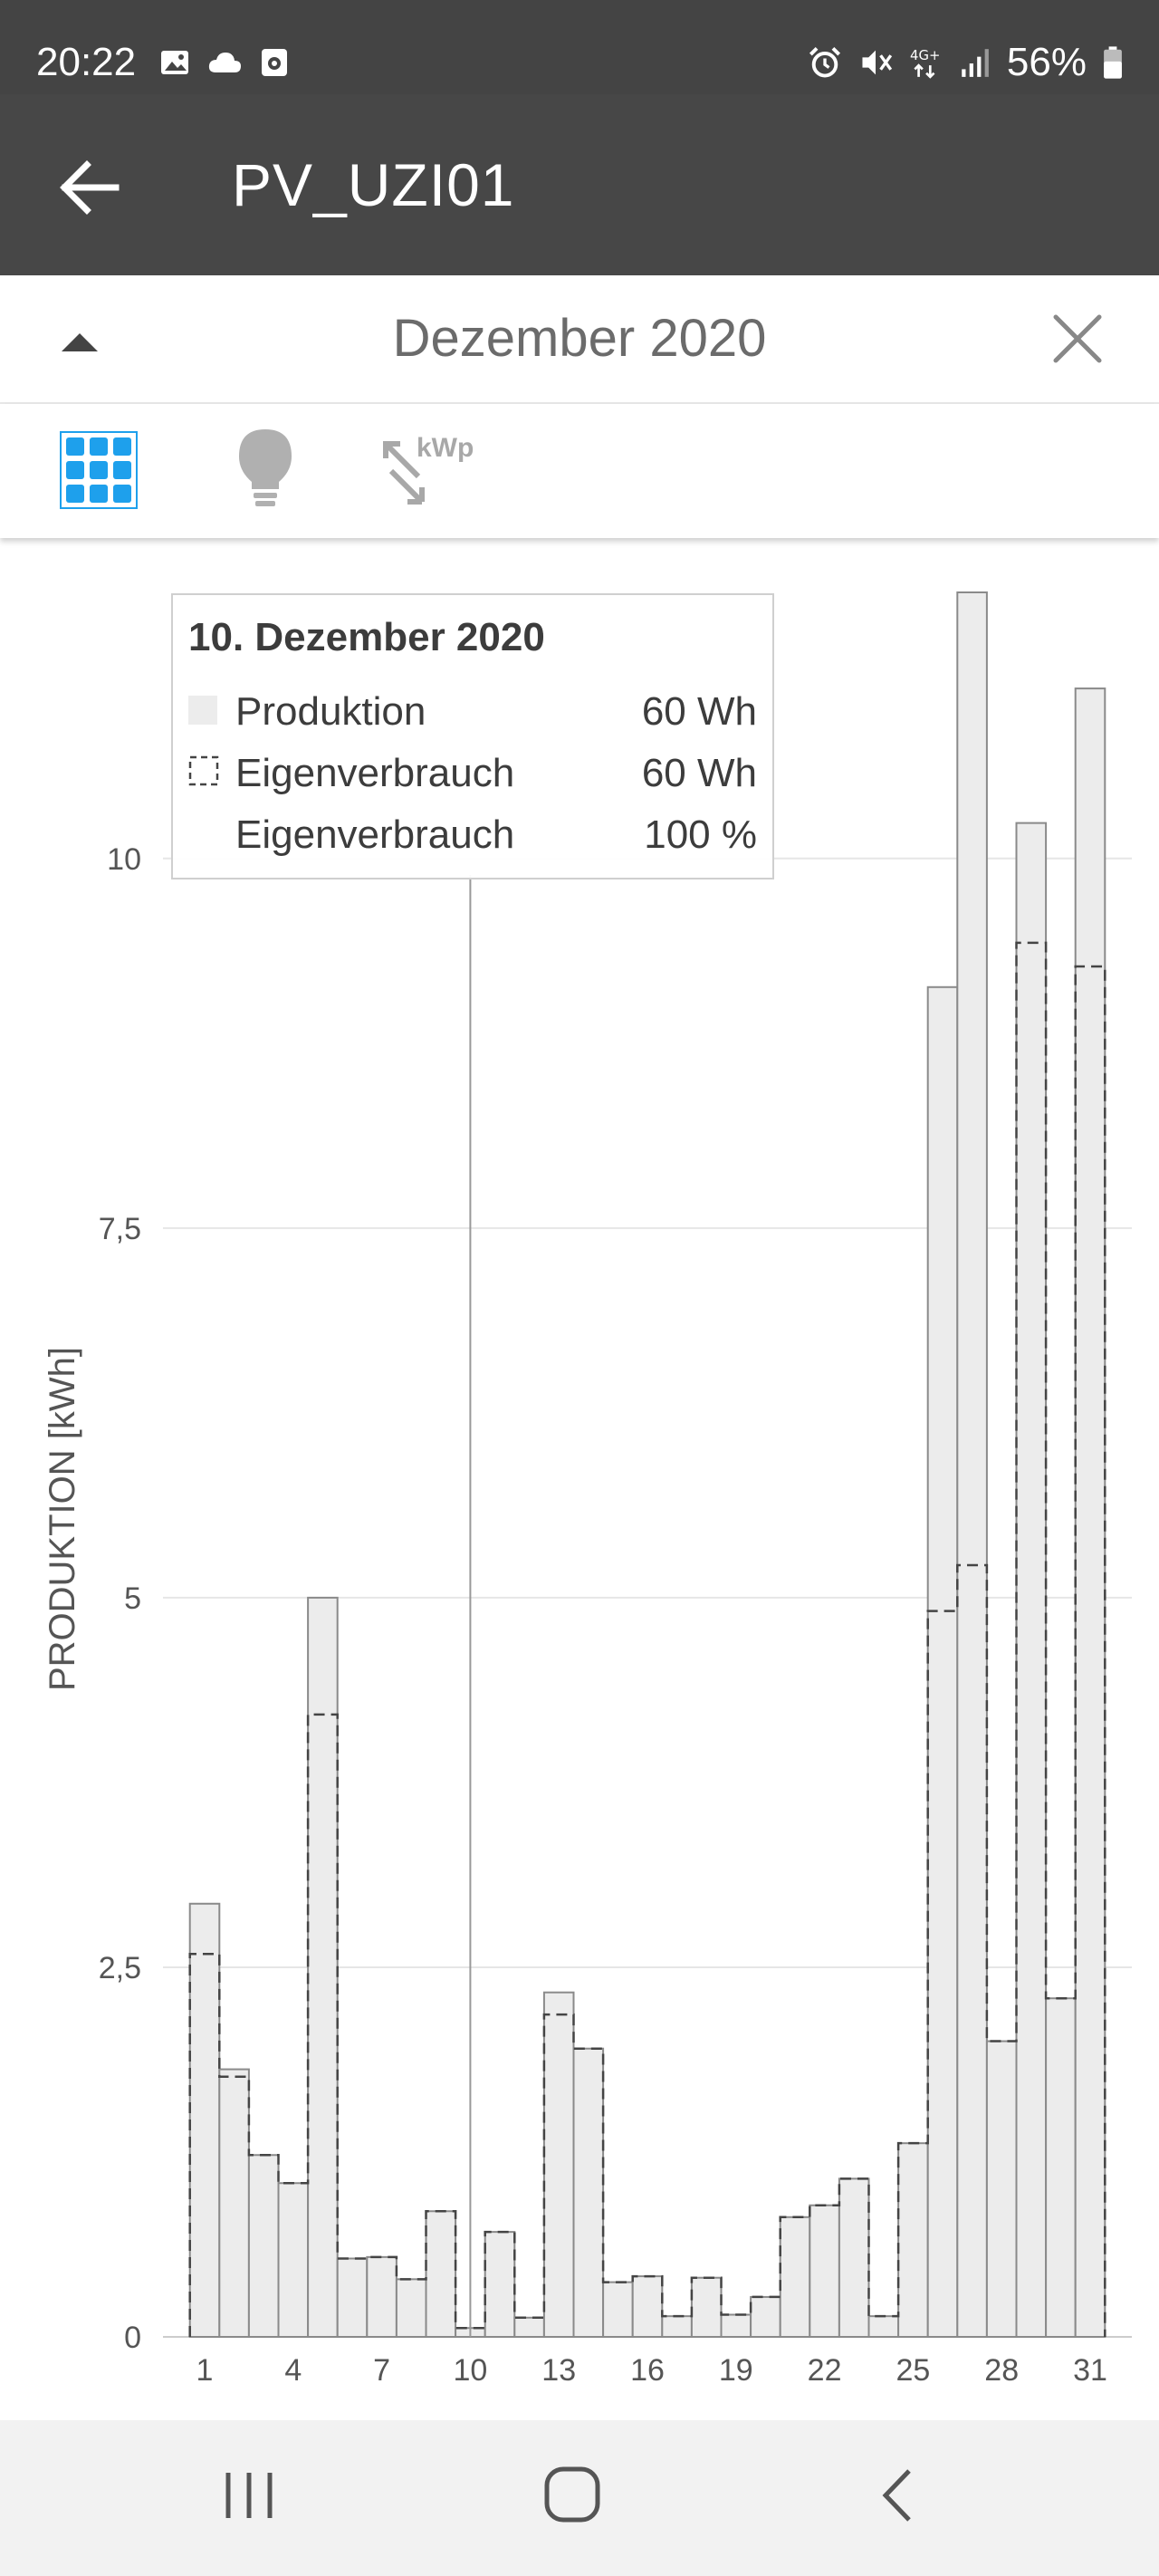 Image resolution: width=1159 pixels, height=2576 pixels. What do you see at coordinates (1113, 62) in the screenshot?
I see `battery-icon` at bounding box center [1113, 62].